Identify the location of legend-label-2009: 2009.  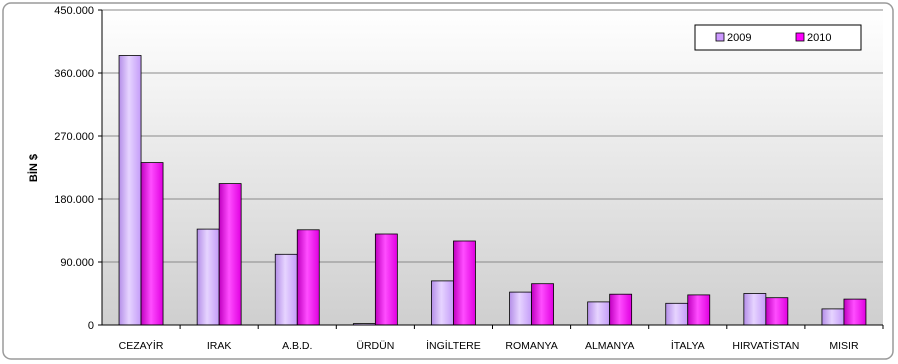
(739, 38).